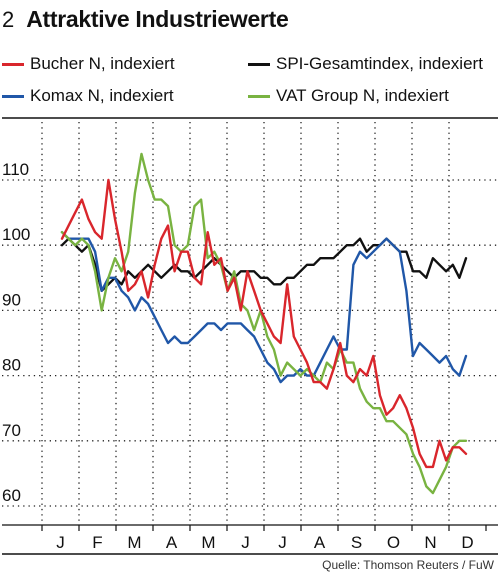 The height and width of the screenshot is (576, 500). I want to click on y-tick-label: 90, so click(11, 299).